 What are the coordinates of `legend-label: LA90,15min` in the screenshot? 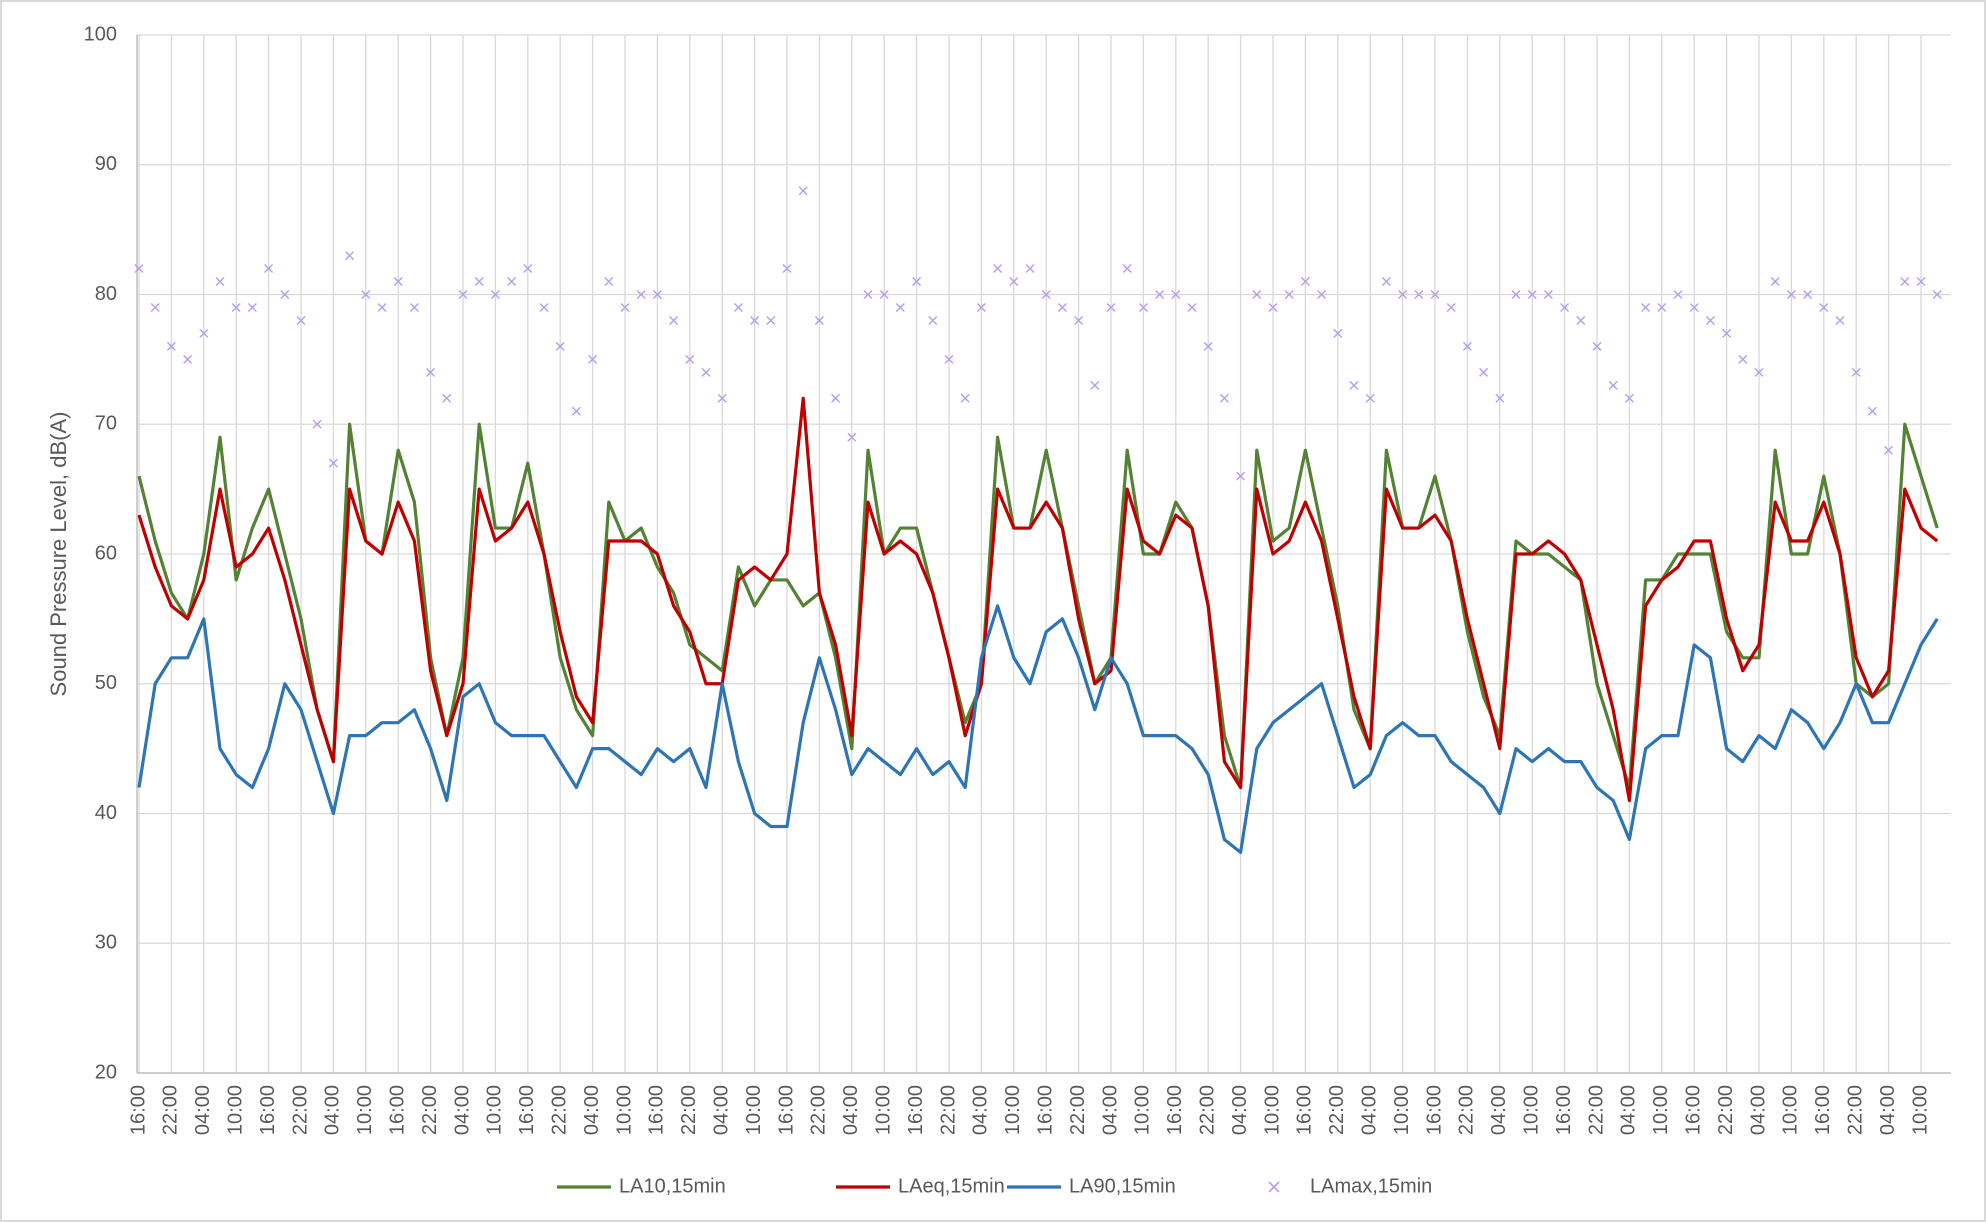 It's located at (1122, 1186).